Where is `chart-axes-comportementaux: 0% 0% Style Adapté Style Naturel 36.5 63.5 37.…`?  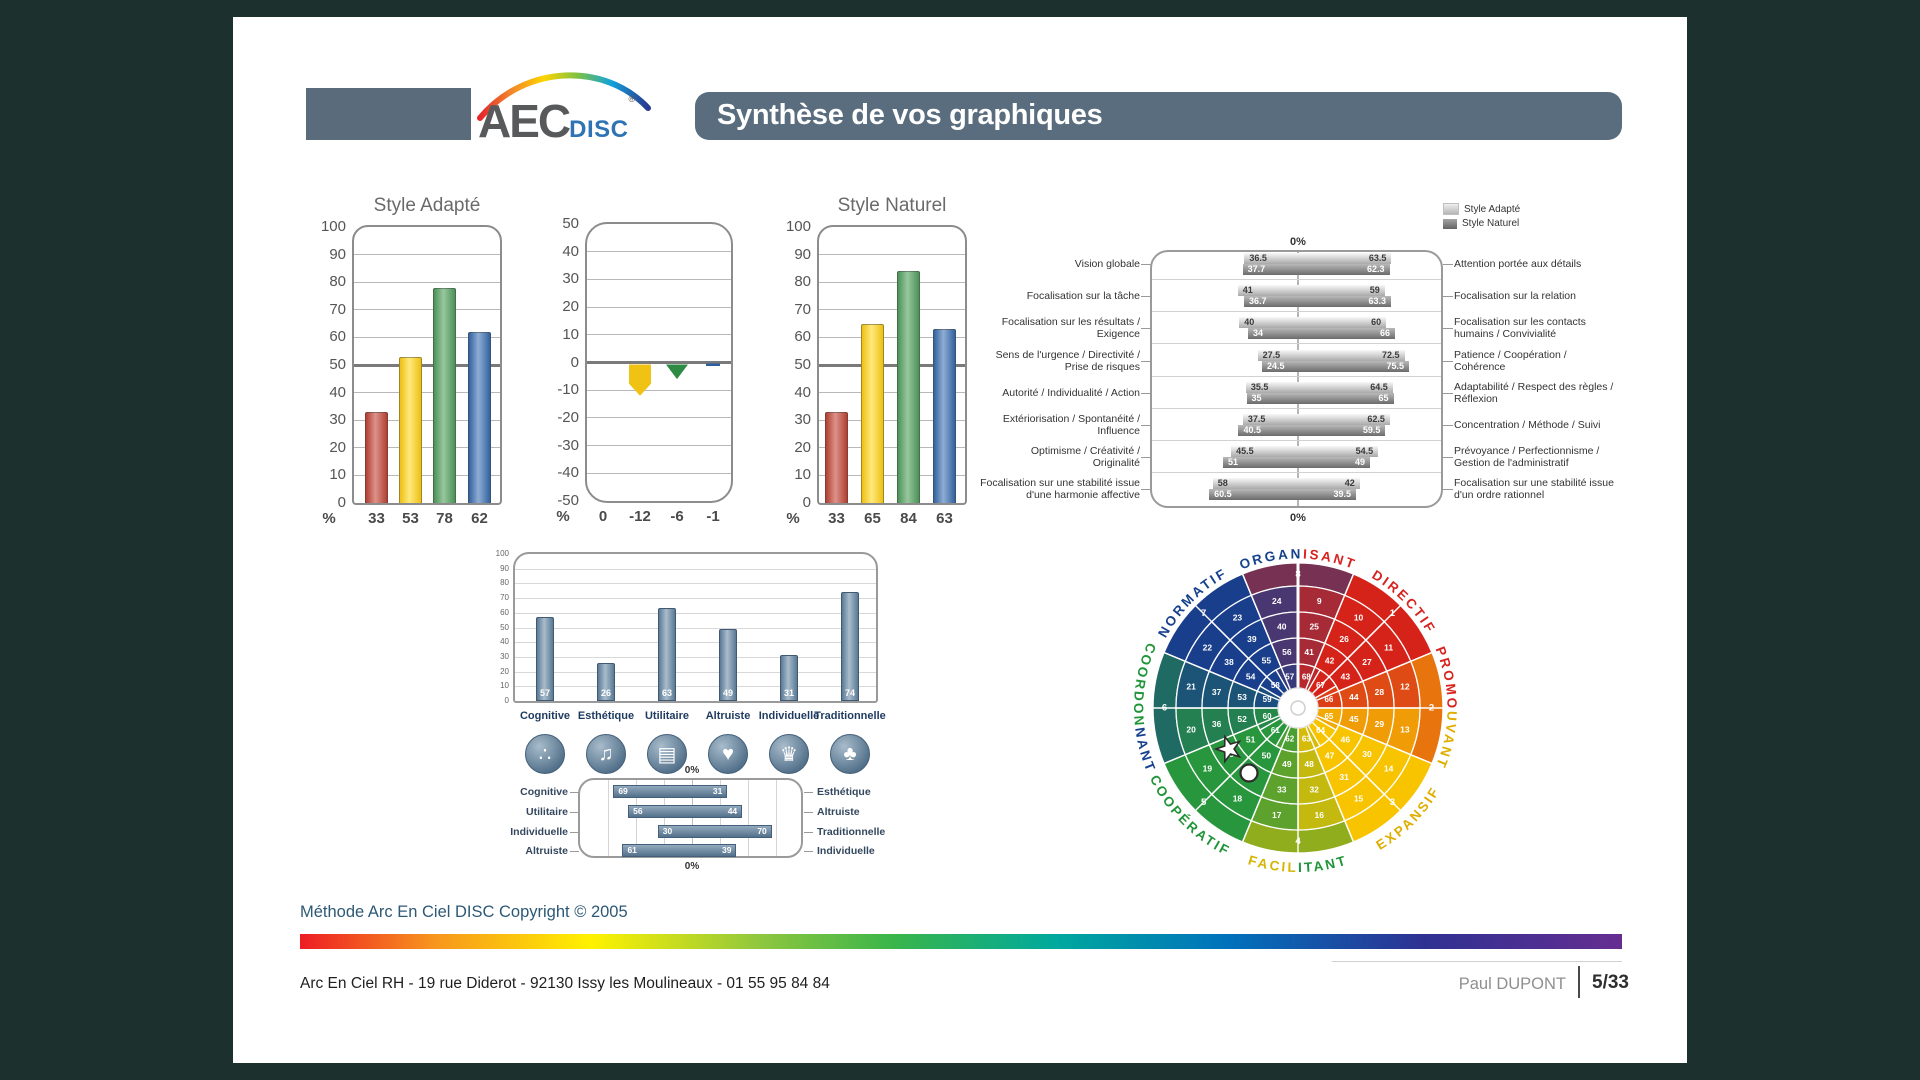
chart-axes-comportementaux: 0% 0% Style Adapté Style Naturel 36.5 63.5 37.… is located at coordinates (1297, 363).